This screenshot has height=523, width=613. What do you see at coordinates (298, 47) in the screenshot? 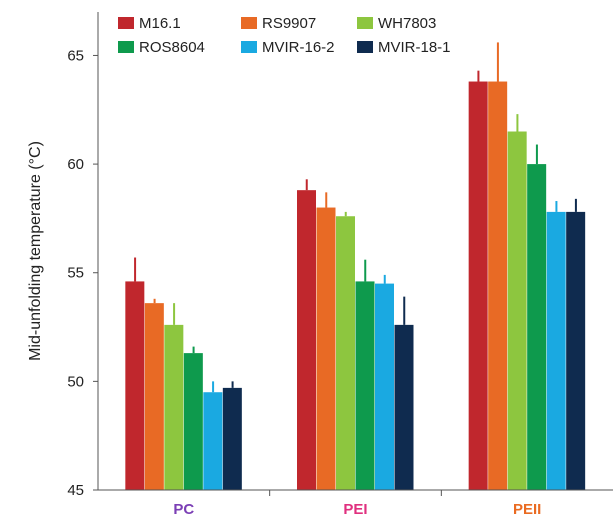
I see `legend-label: MVIR-16-2` at bounding box center [298, 47].